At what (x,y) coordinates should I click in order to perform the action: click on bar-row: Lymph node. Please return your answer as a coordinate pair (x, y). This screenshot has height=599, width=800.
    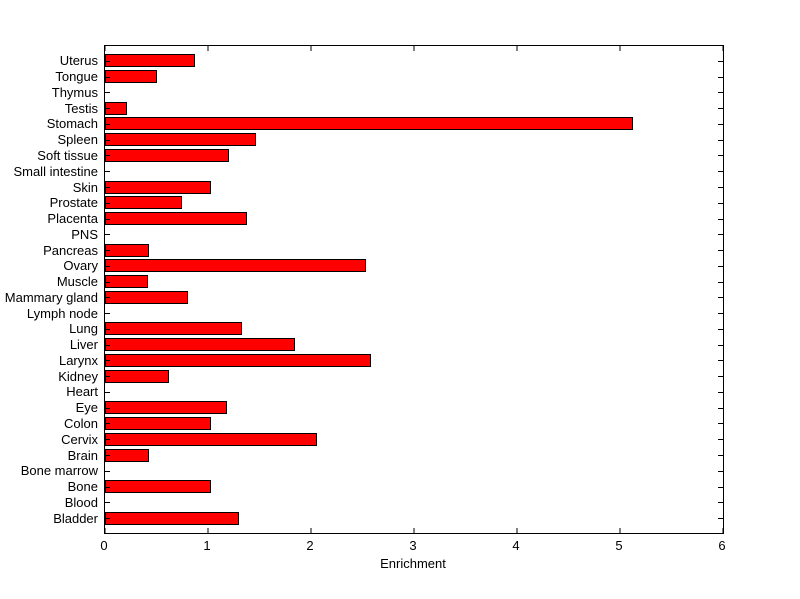
    Looking at the image, I should click on (375, 313).